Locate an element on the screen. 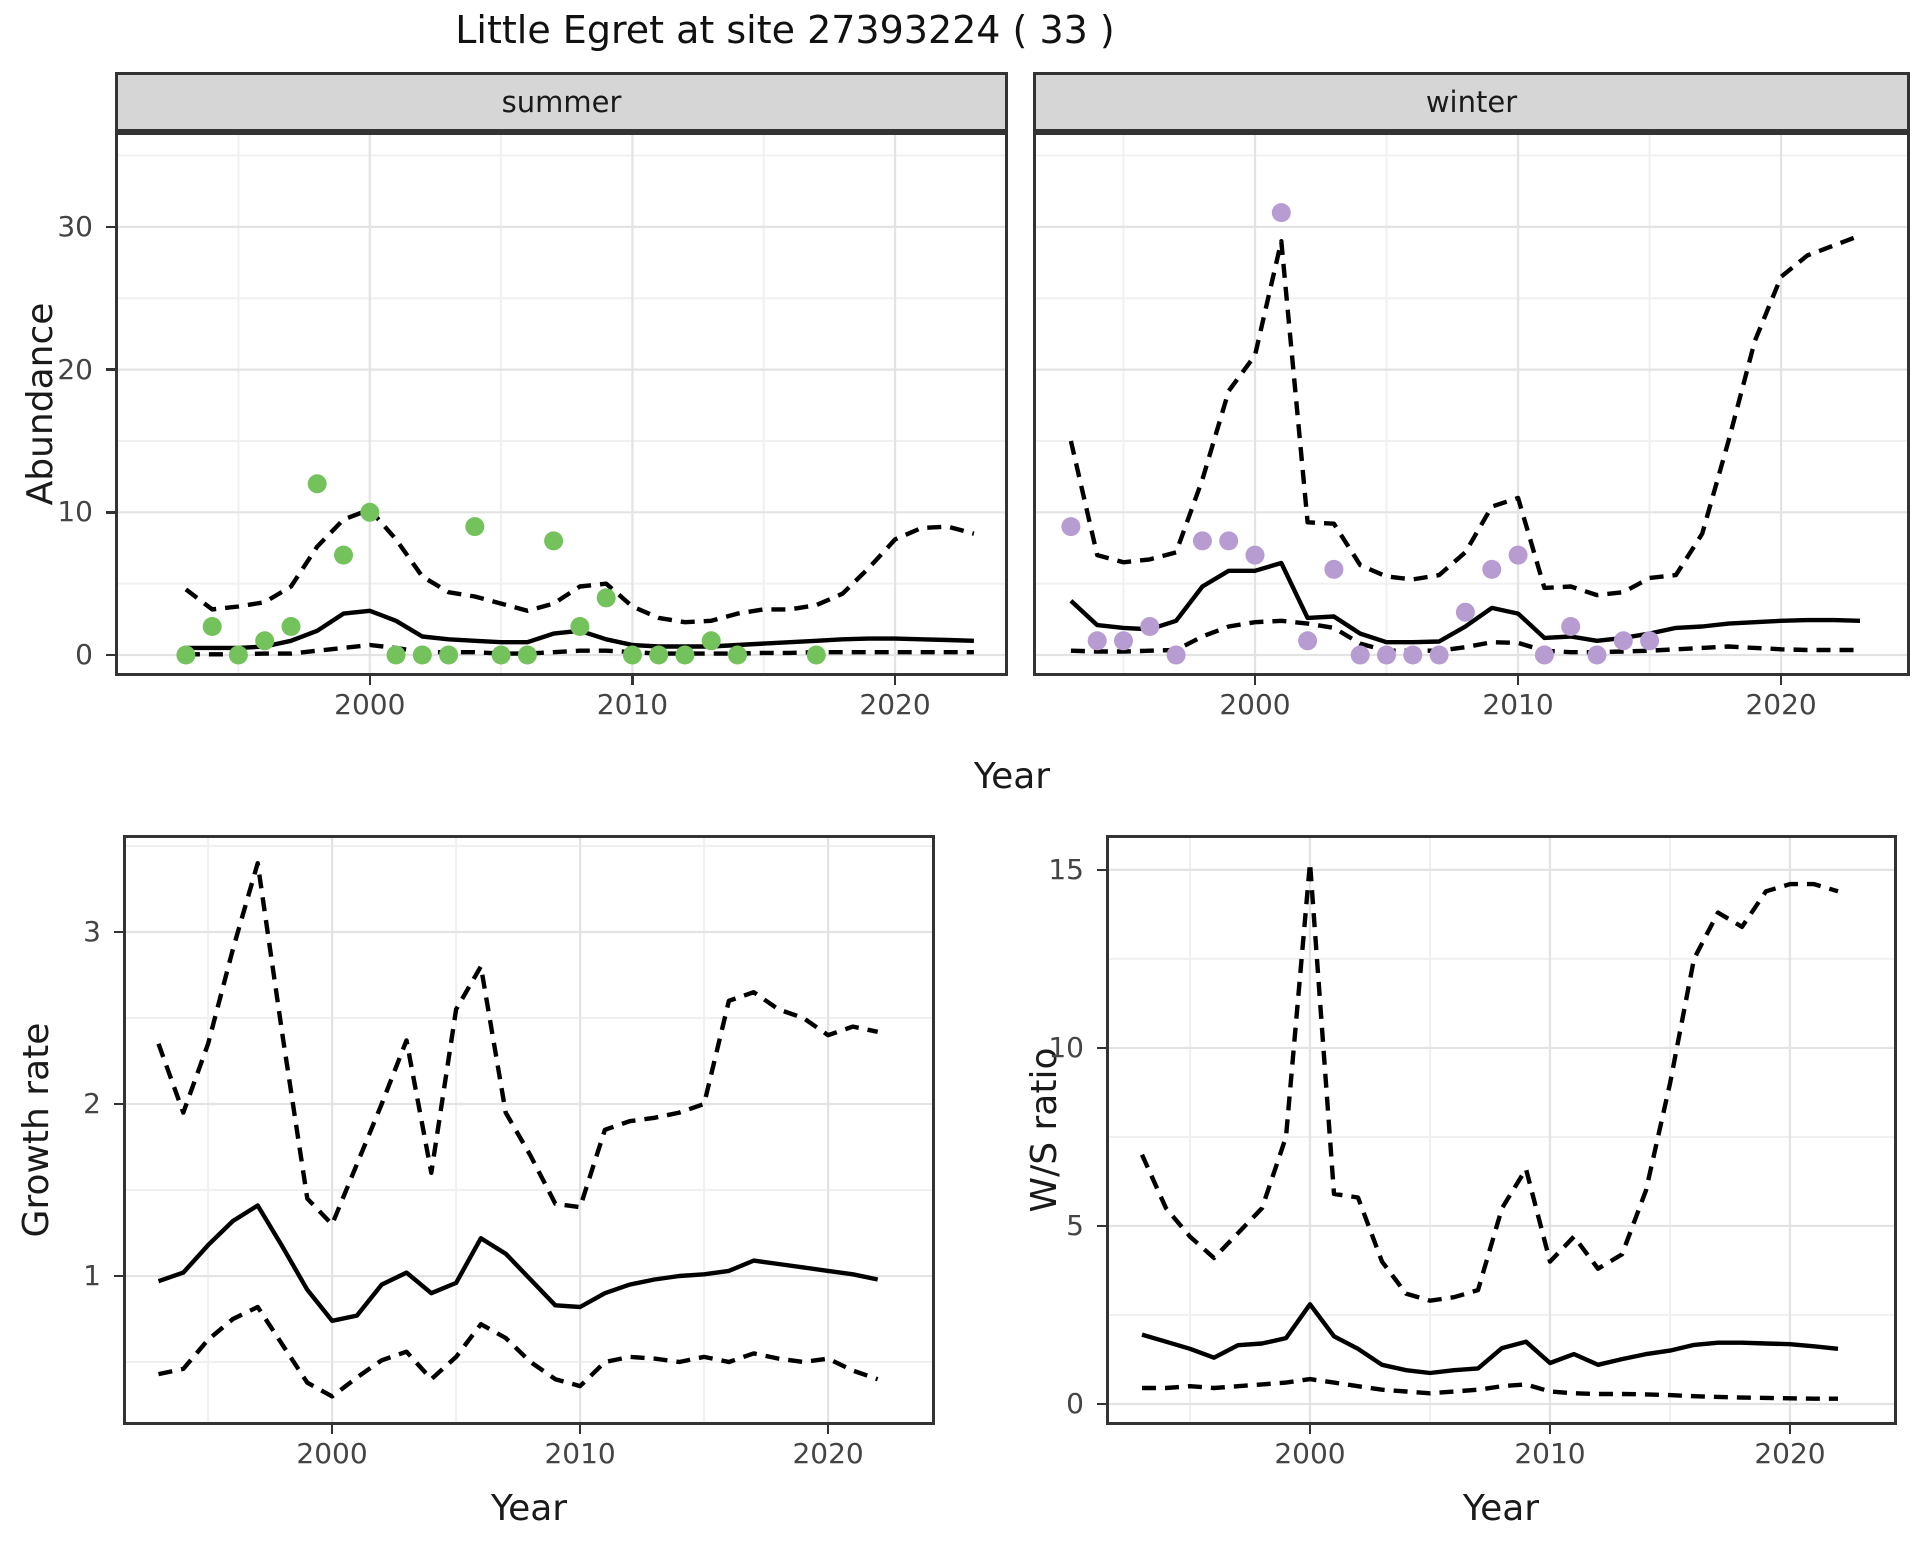  facet-strip-summer-label: summer is located at coordinates (561, 102).